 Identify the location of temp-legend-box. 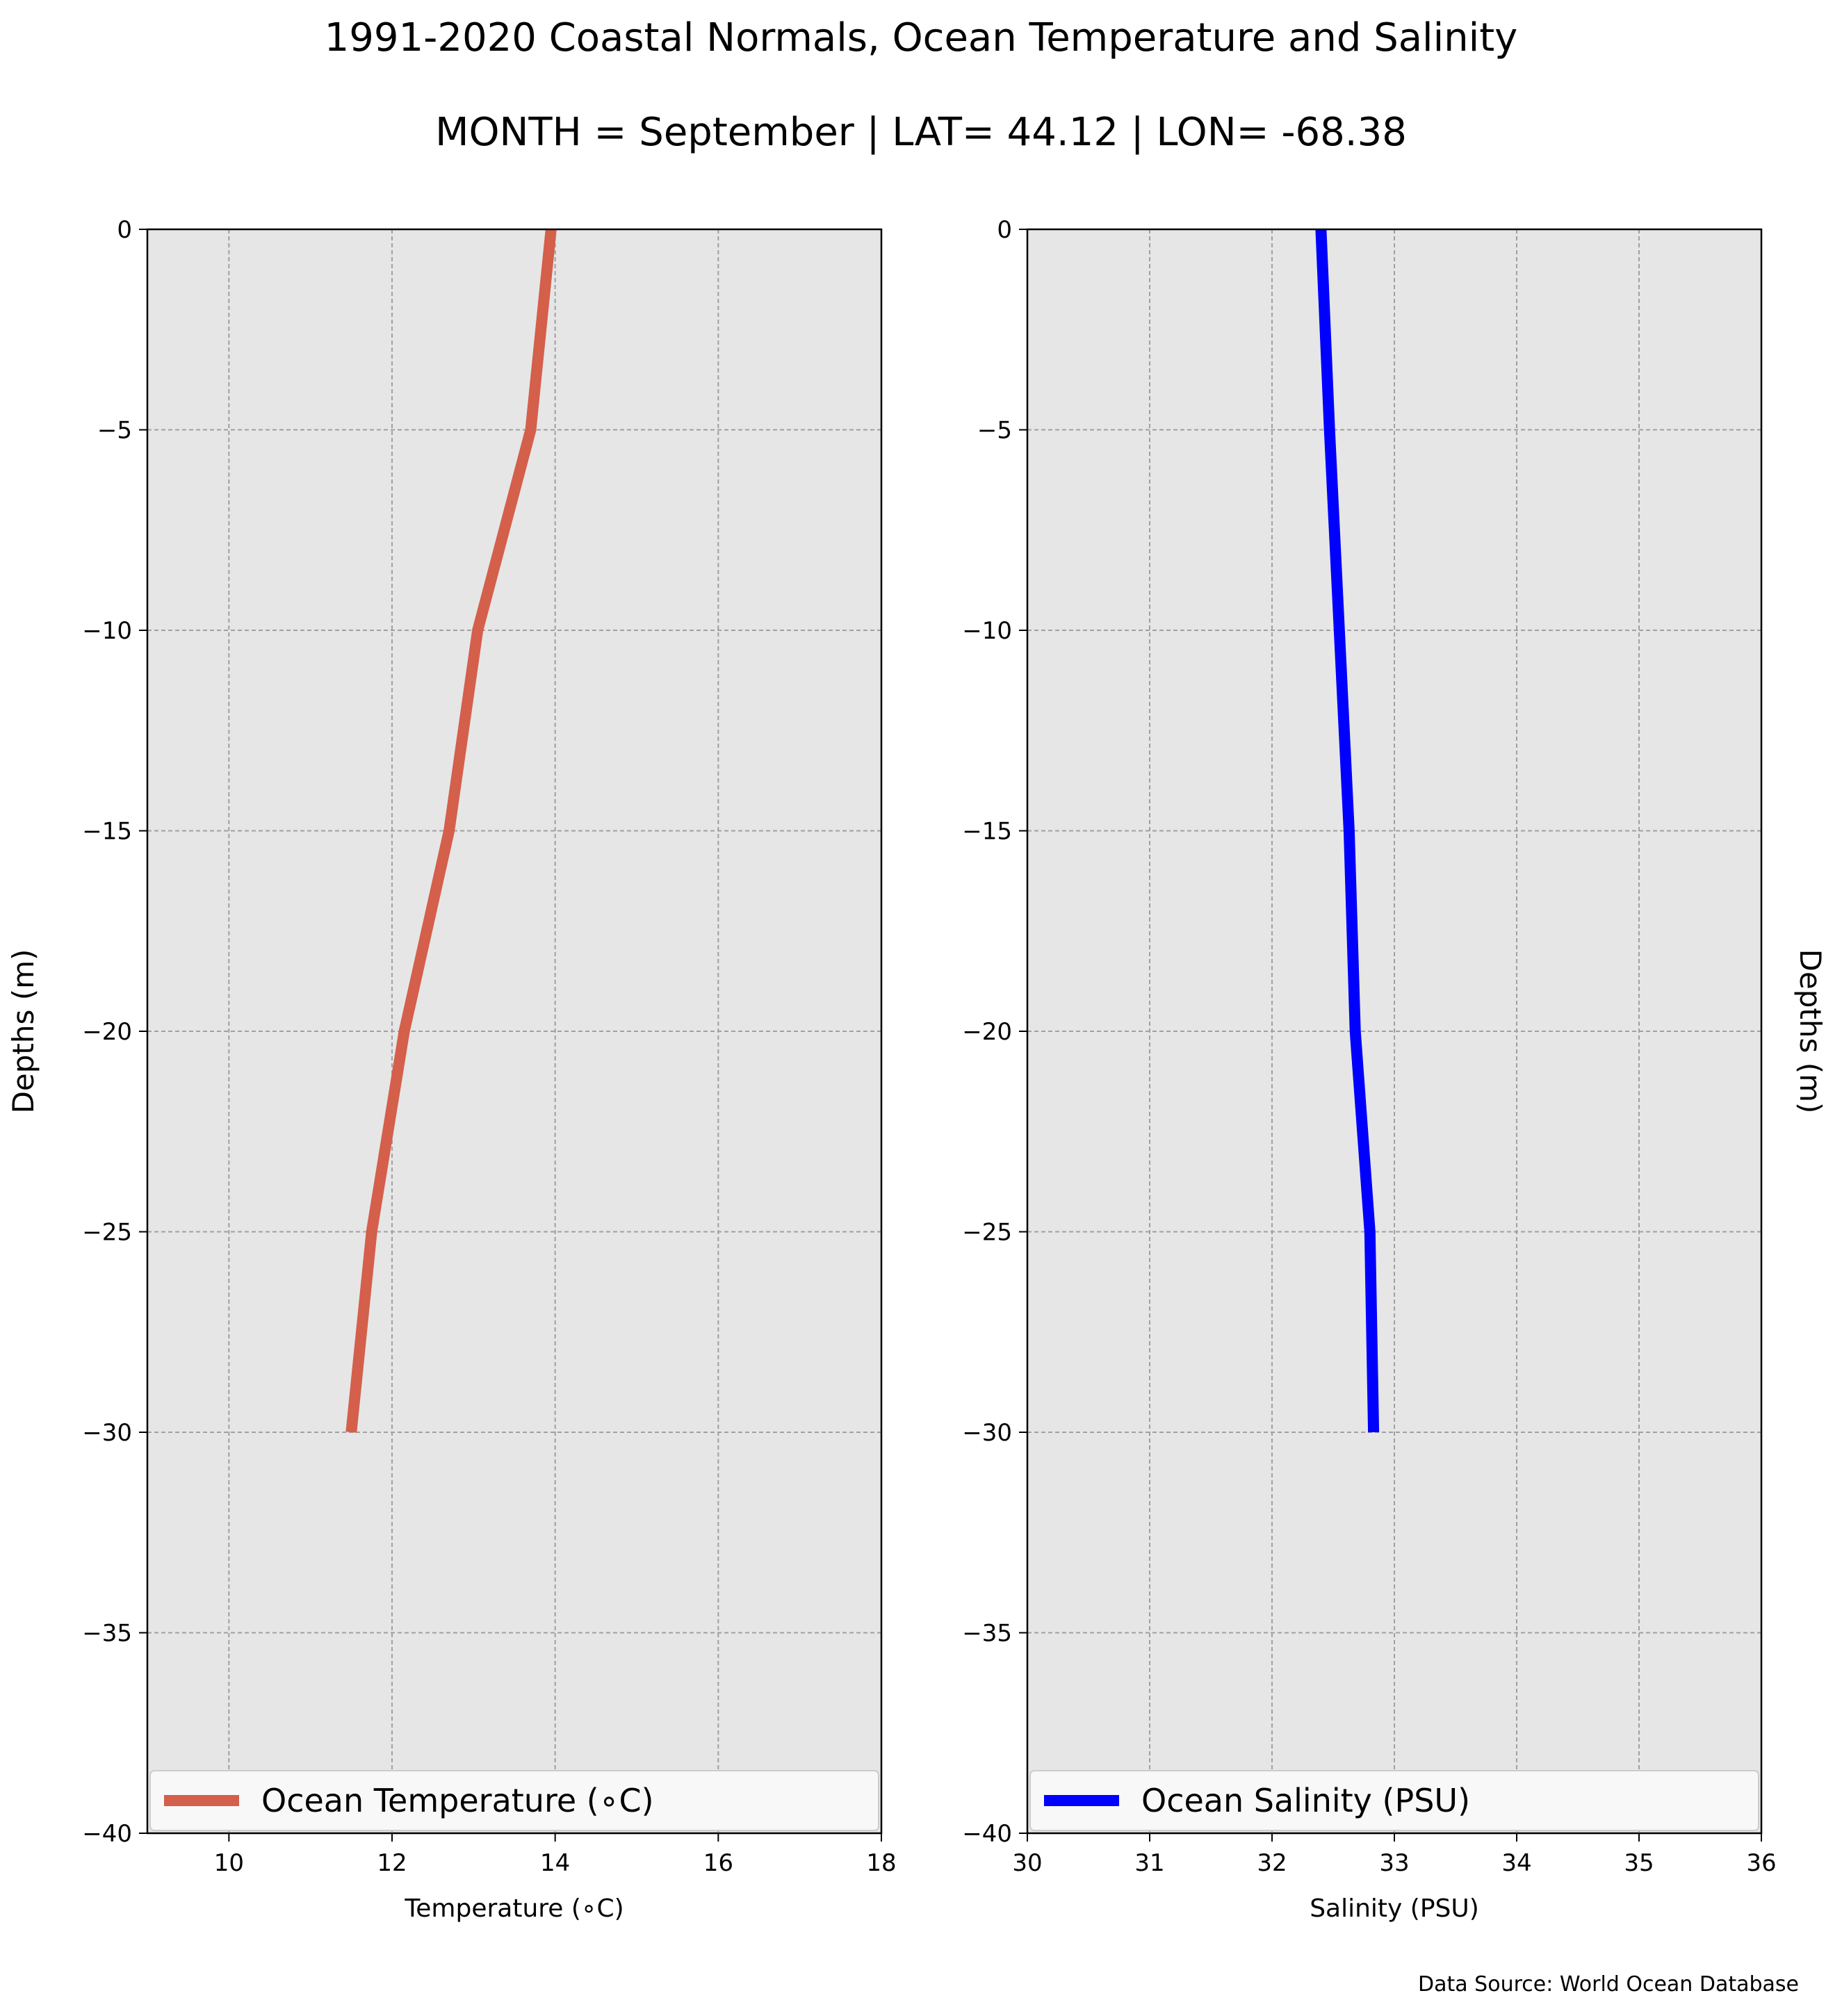
(514, 1801).